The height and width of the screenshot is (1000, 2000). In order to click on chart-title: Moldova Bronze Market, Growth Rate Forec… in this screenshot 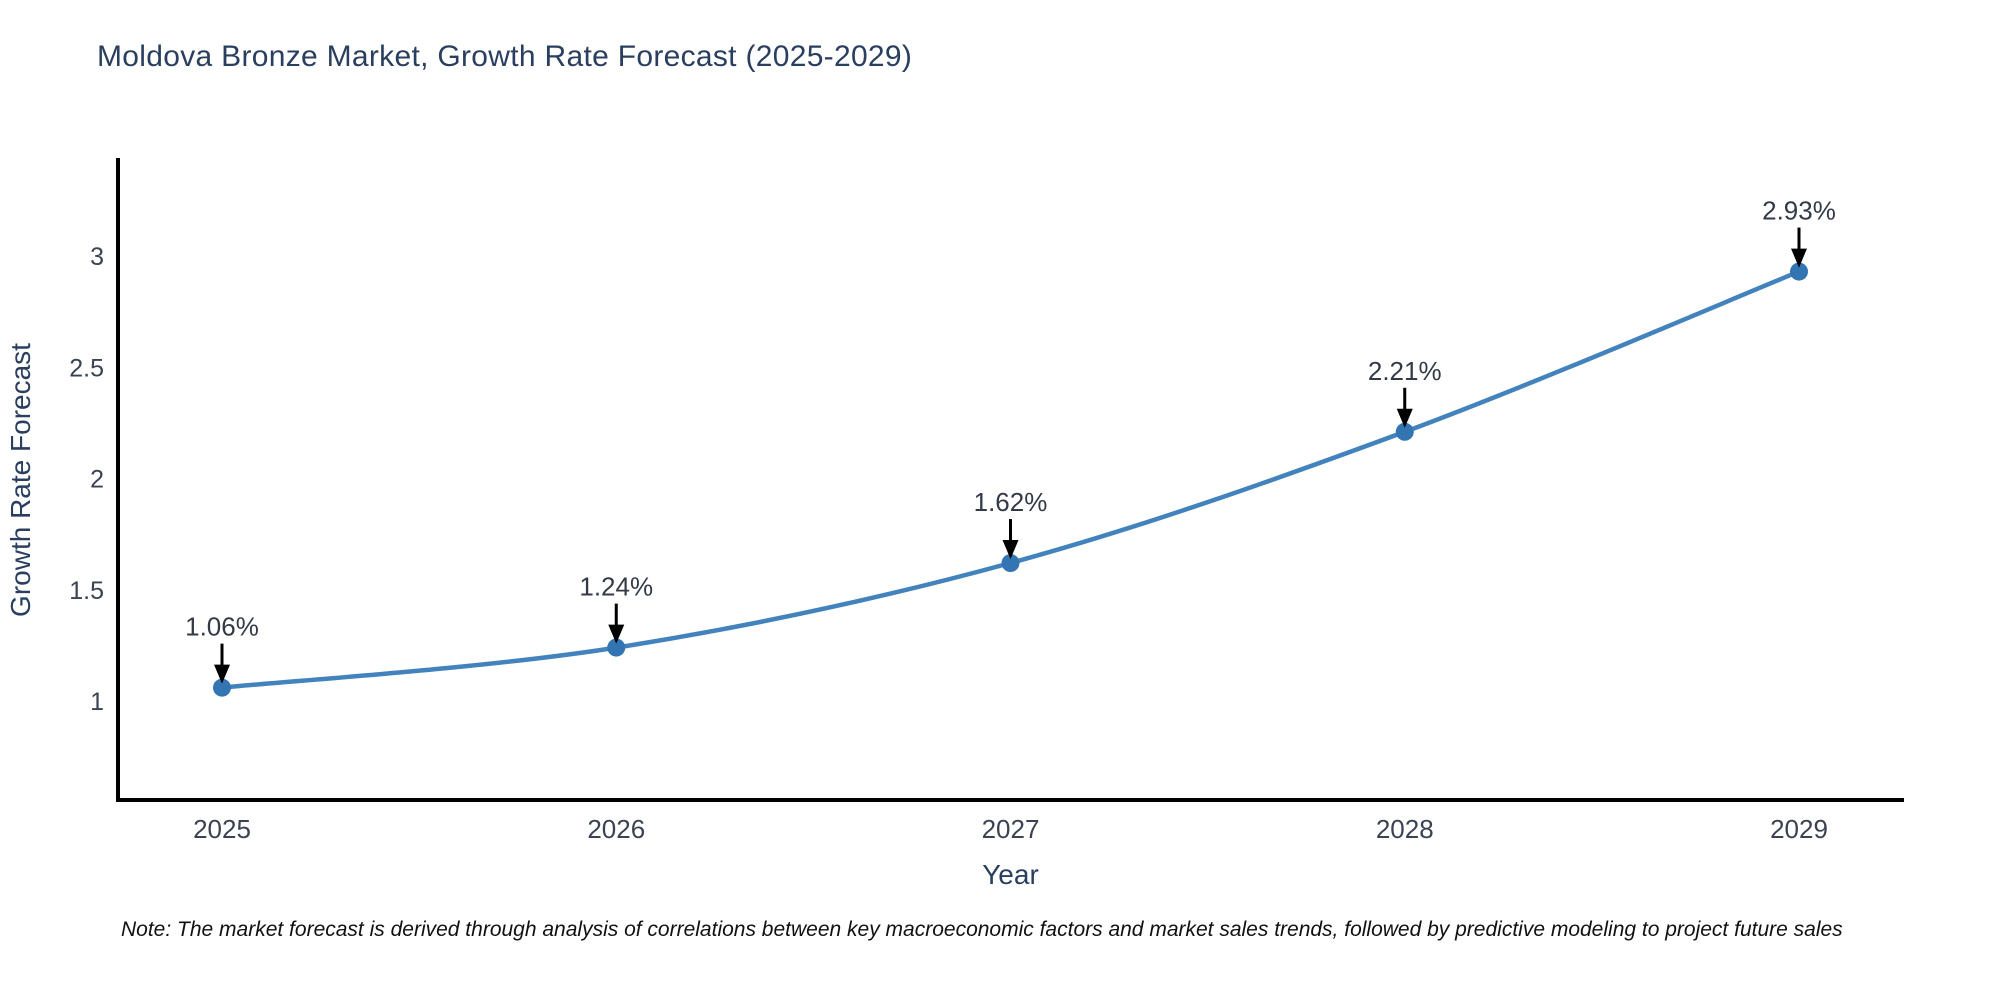, I will do `click(505, 56)`.